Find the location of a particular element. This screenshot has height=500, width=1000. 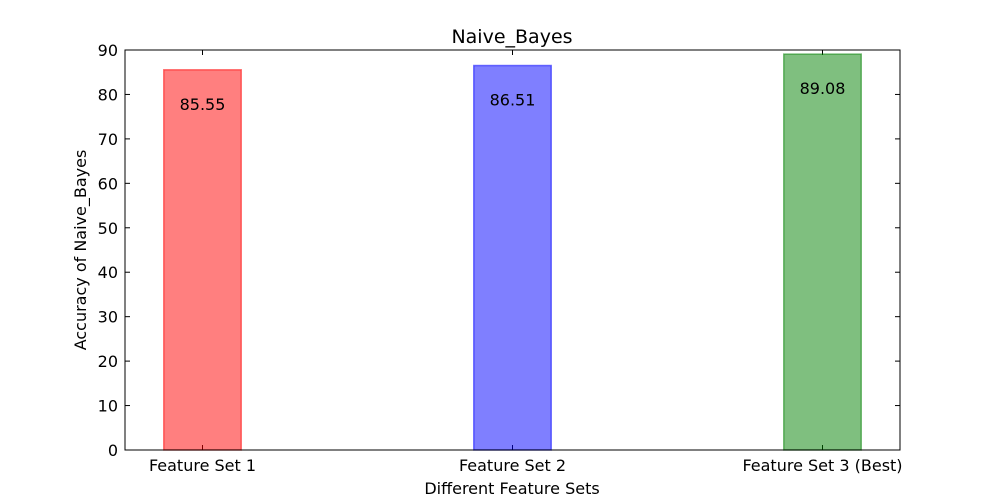

bar-value-label: 89.08 is located at coordinates (823, 88).